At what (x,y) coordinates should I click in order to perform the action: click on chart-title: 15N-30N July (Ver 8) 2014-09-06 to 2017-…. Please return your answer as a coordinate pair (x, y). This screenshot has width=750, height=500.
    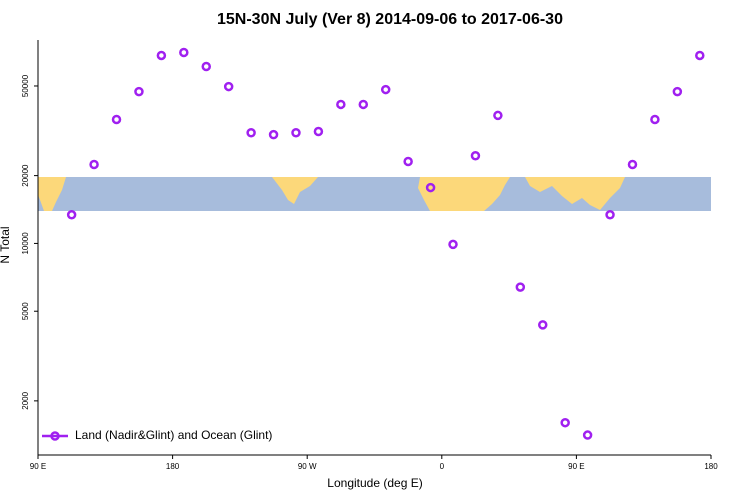
    Looking at the image, I should click on (390, 19).